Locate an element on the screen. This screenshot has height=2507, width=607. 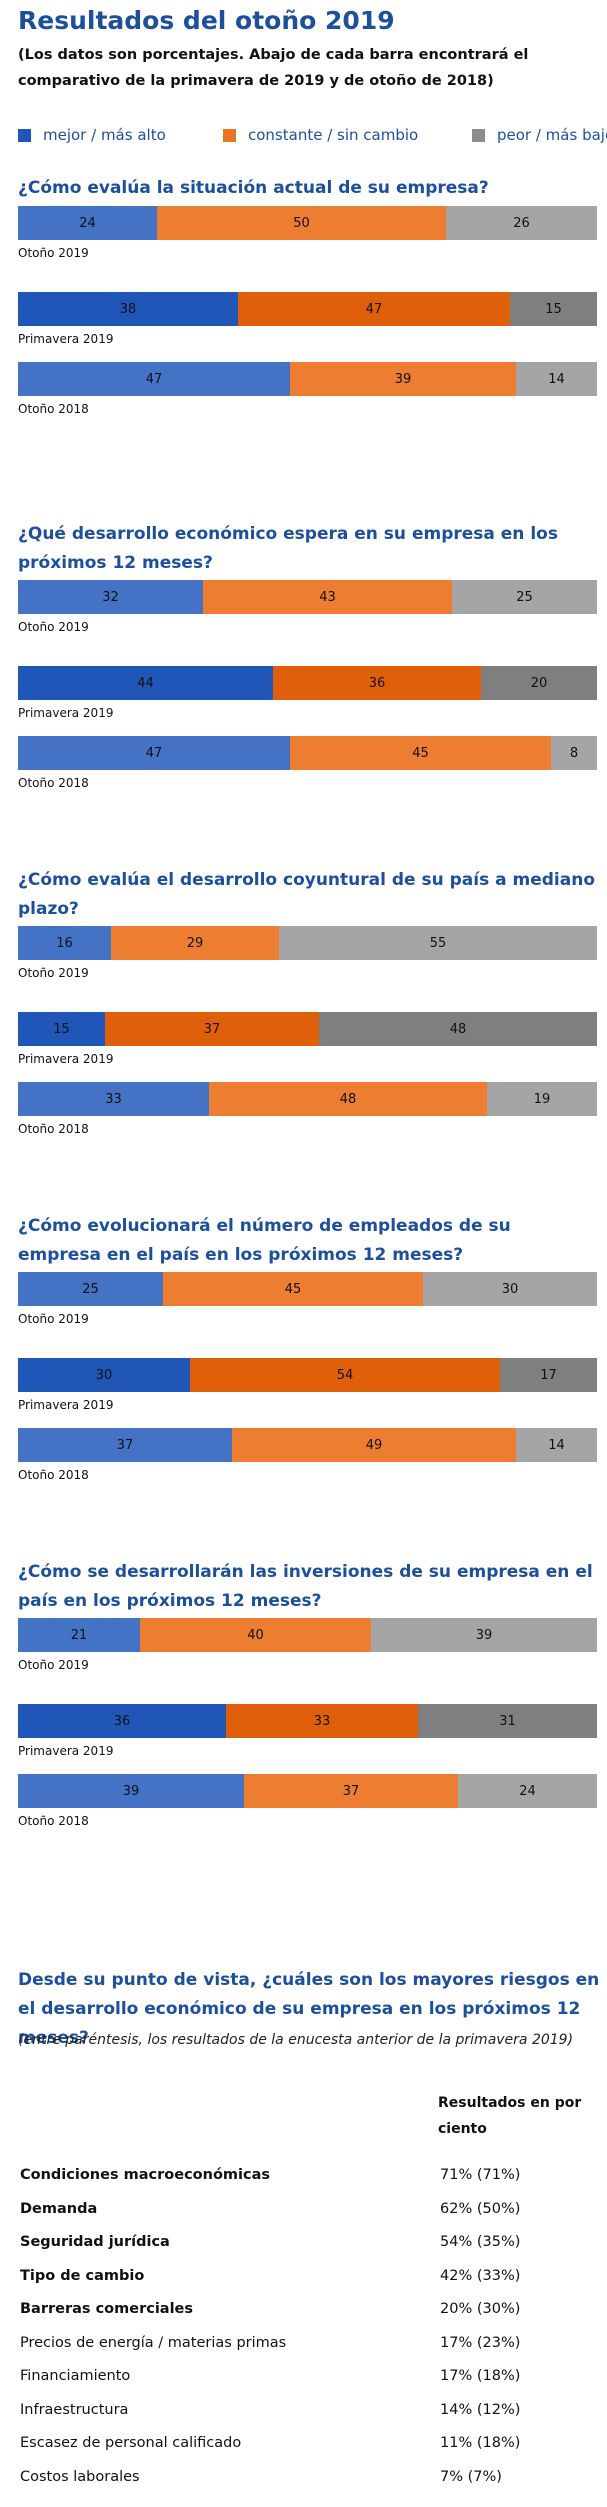
legend-swatch-constant is located at coordinates (229, 135).